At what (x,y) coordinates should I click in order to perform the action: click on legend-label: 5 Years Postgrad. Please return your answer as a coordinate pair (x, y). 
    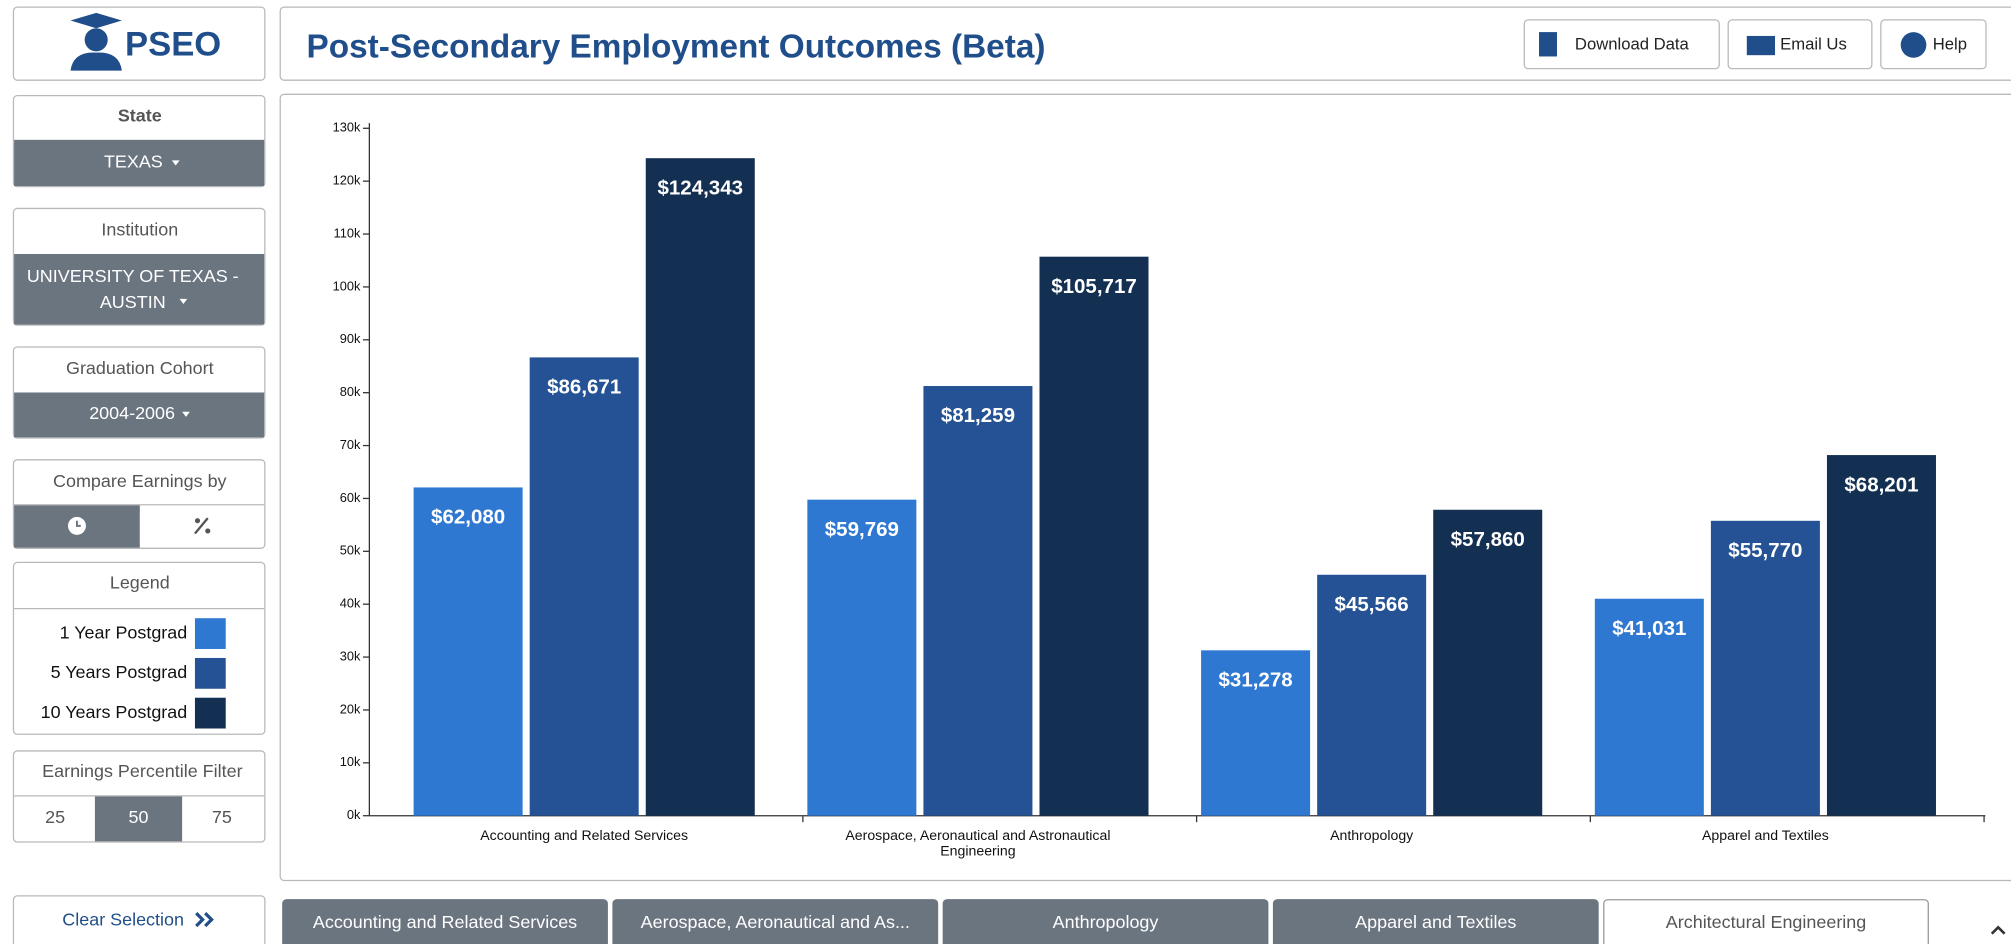
    Looking at the image, I should click on (119, 672).